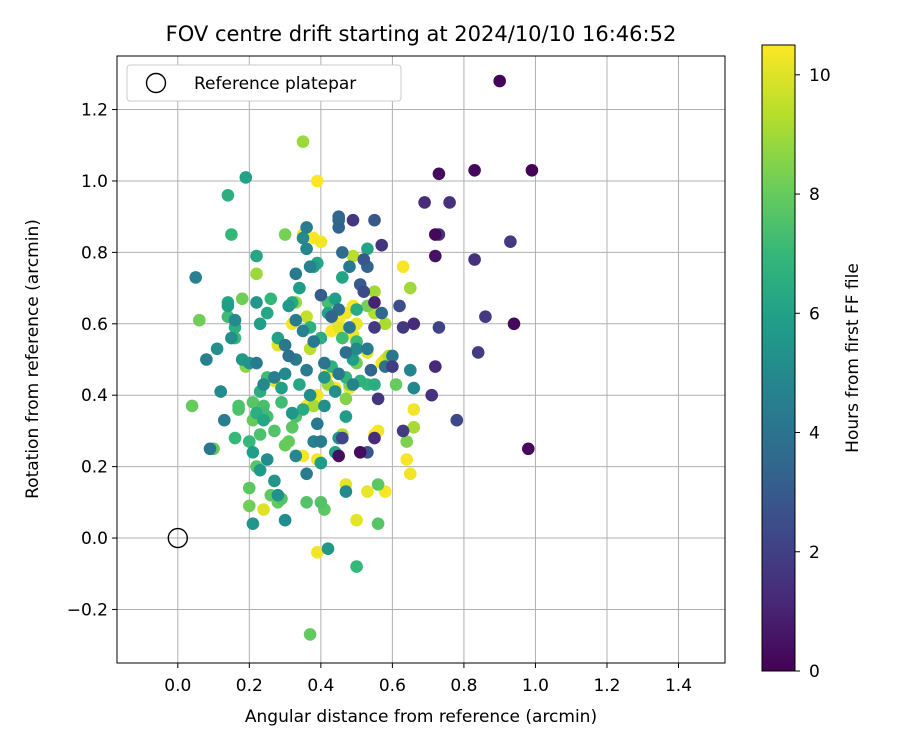 The image size is (900, 750). What do you see at coordinates (778, 358) in the screenshot?
I see `colorbar` at bounding box center [778, 358].